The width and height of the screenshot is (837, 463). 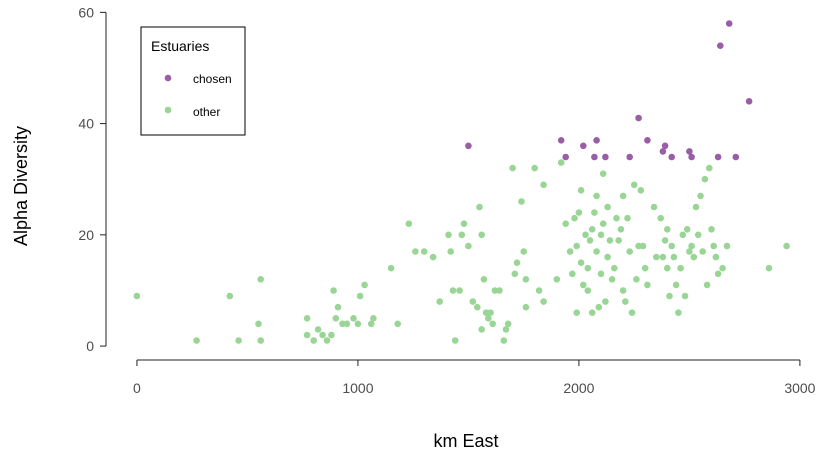 What do you see at coordinates (86, 235) in the screenshot?
I see `y-tick-label: 20` at bounding box center [86, 235].